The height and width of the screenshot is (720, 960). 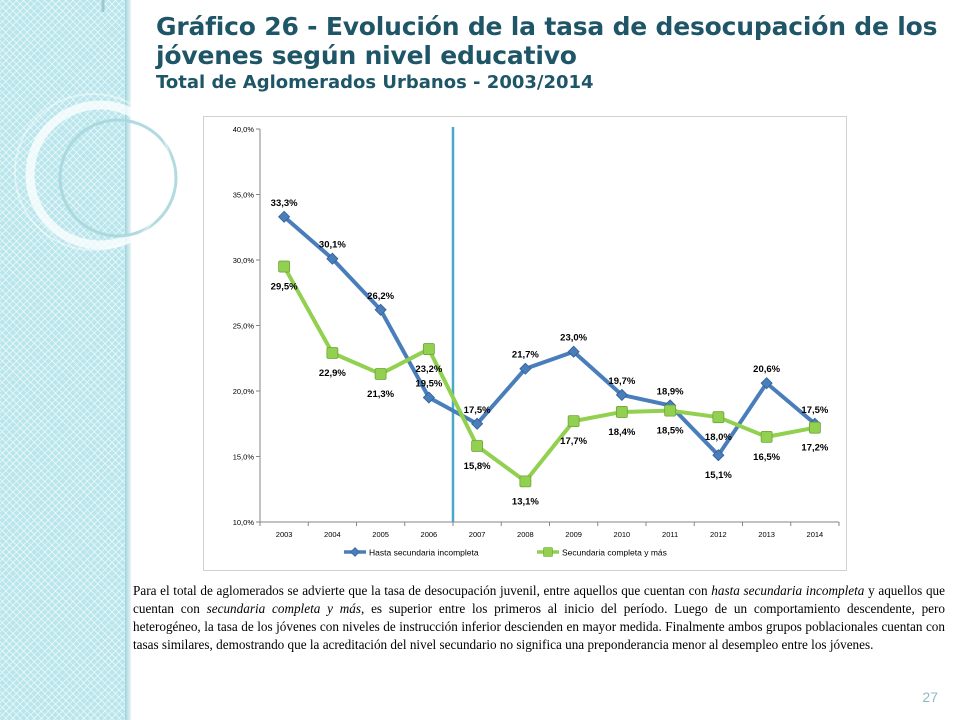 I want to click on y-tick-label: 35,0%, so click(x=244, y=195).